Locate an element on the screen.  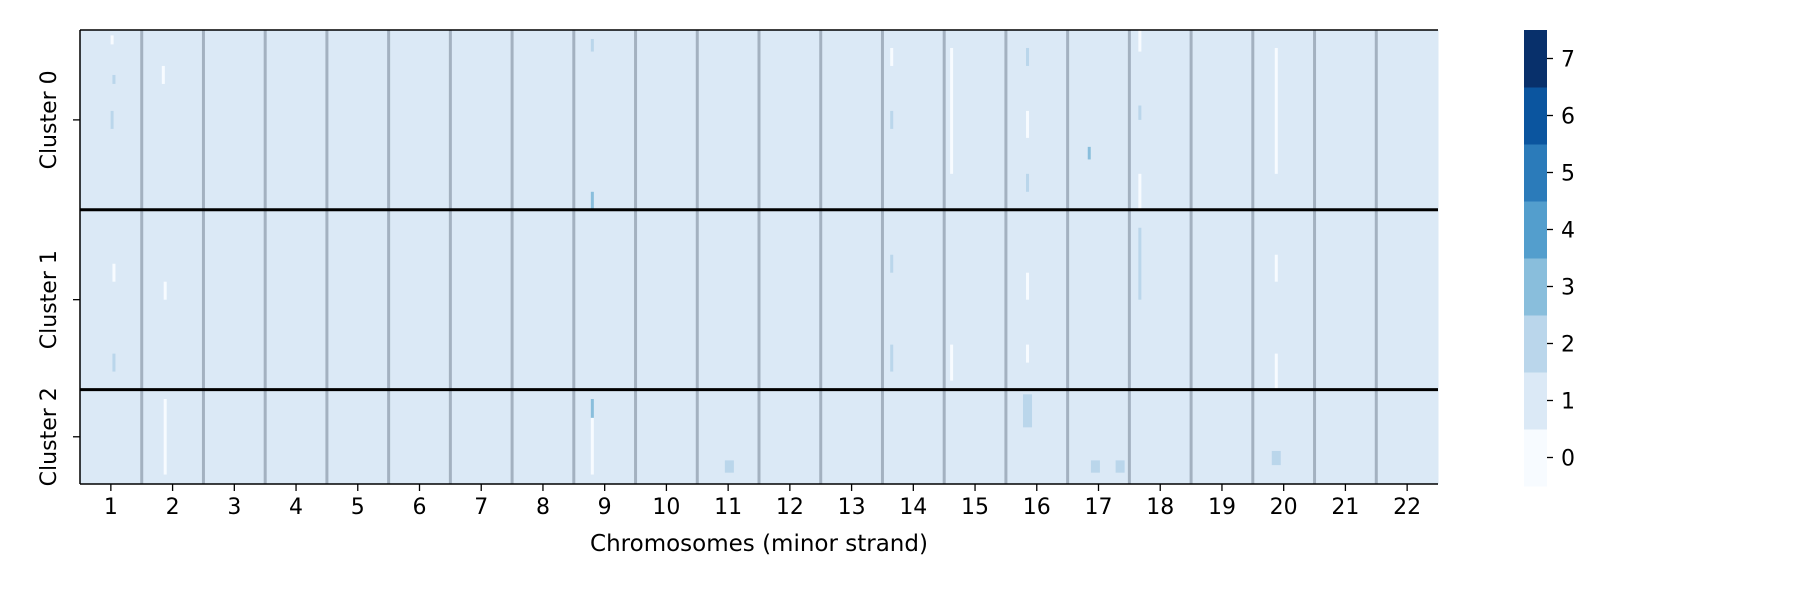
heatmap-cell-chr13-cluster1 is located at coordinates (851, 299).